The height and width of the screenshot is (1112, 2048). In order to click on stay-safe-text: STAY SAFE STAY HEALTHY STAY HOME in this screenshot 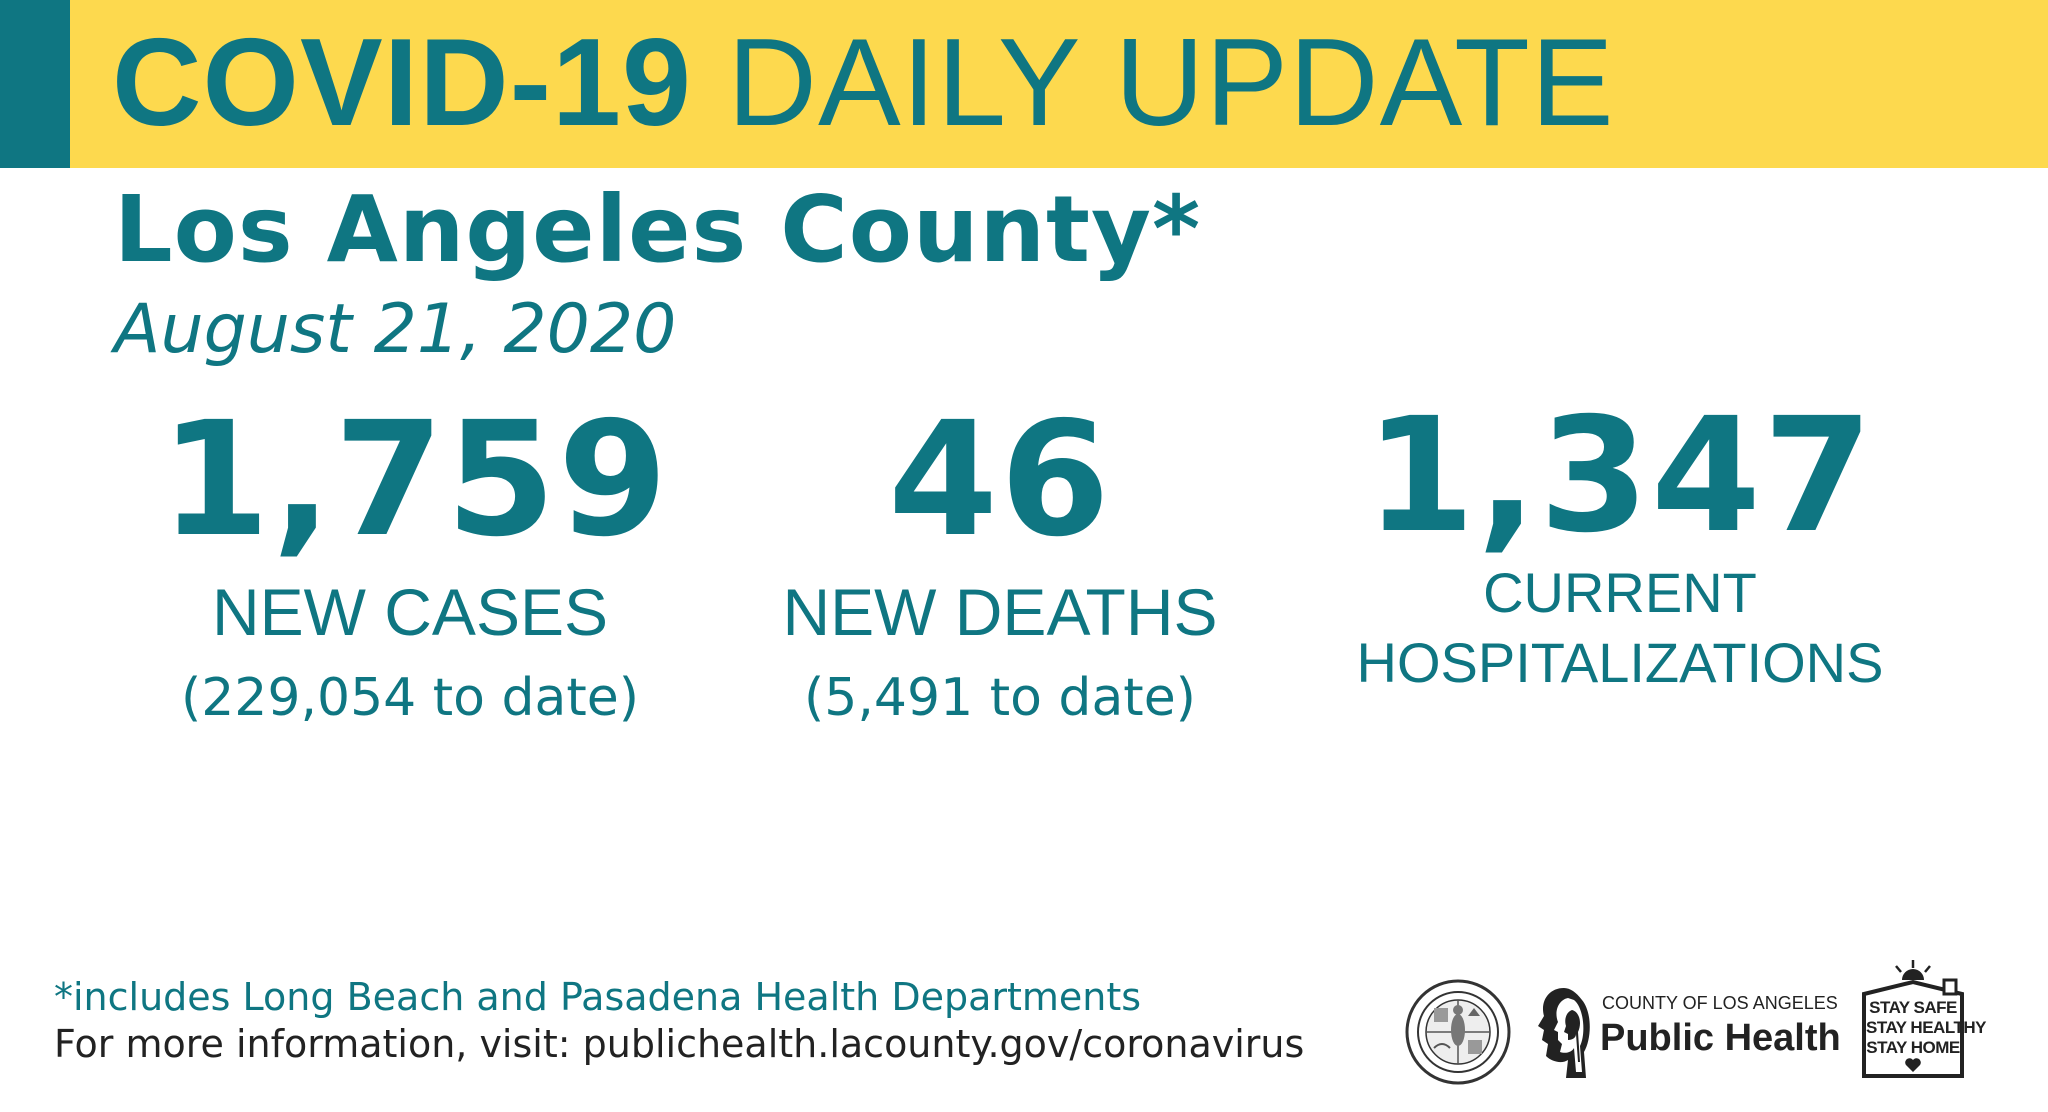, I will do `click(1926, 1028)`.